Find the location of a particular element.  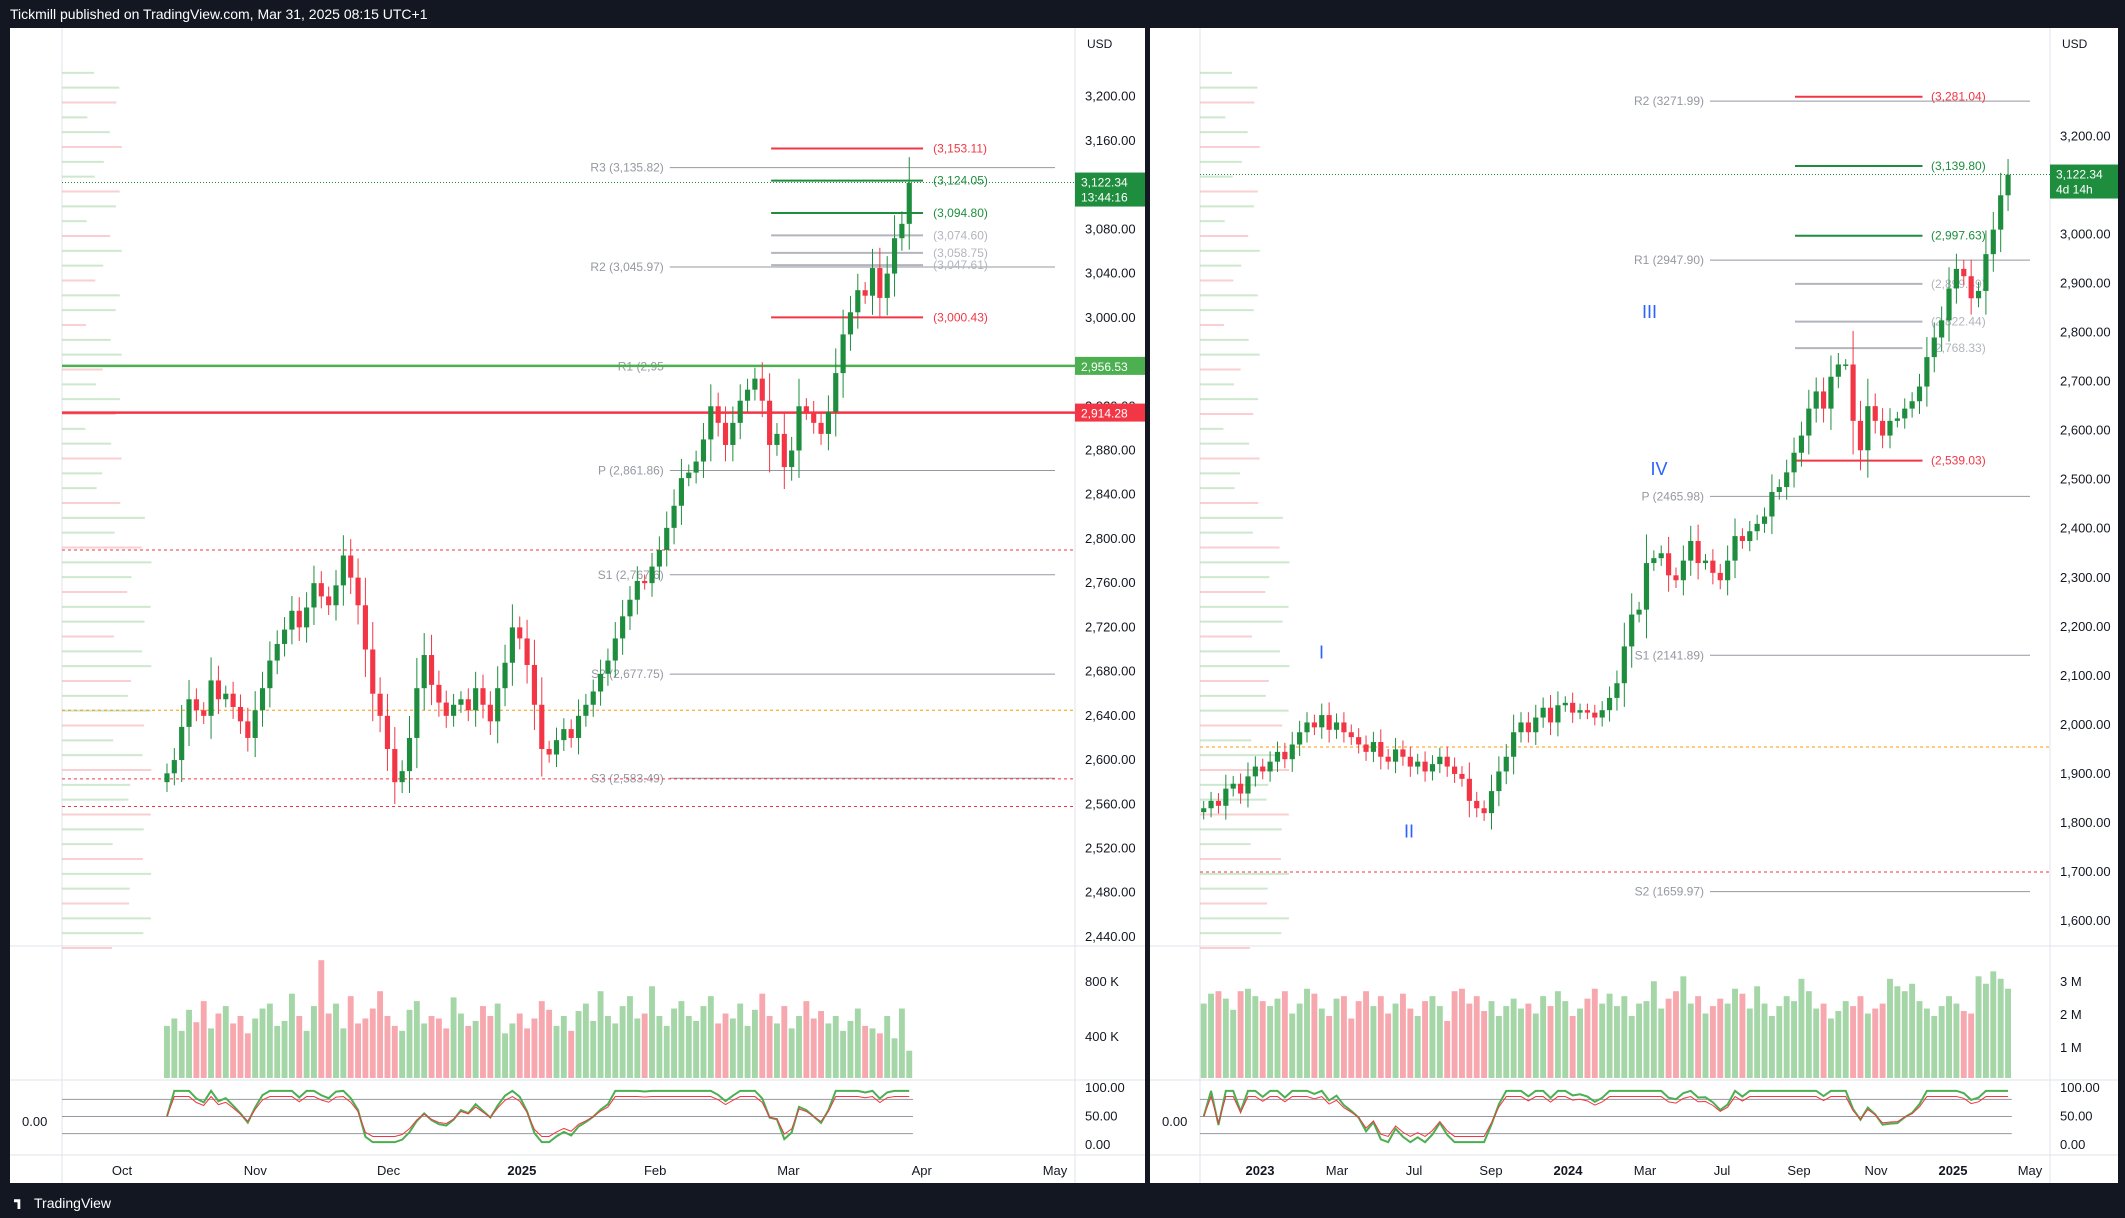

wave-label: IV is located at coordinates (1659, 469).